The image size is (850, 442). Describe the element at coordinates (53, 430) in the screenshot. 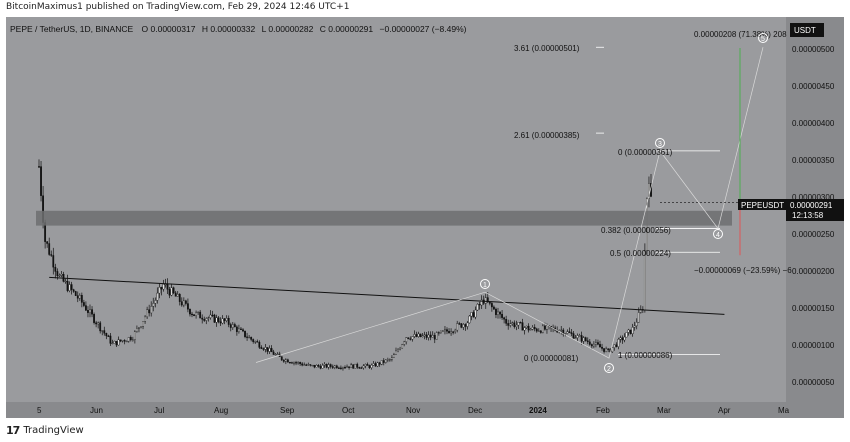

I see `footer-brand: TradingView` at that location.